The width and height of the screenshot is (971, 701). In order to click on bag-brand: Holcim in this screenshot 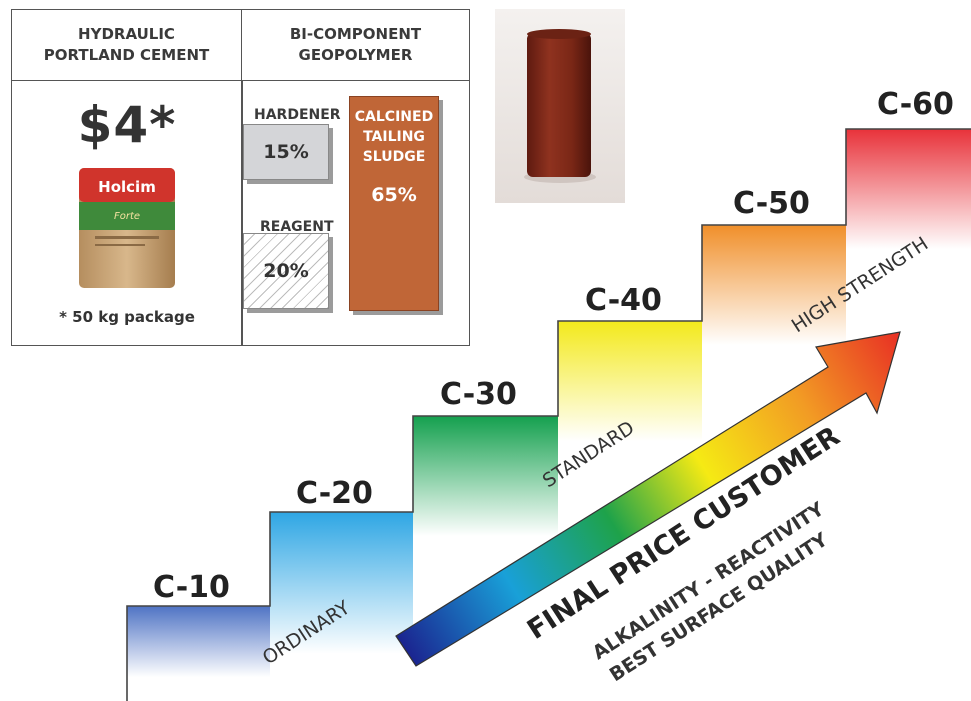, I will do `click(127, 187)`.